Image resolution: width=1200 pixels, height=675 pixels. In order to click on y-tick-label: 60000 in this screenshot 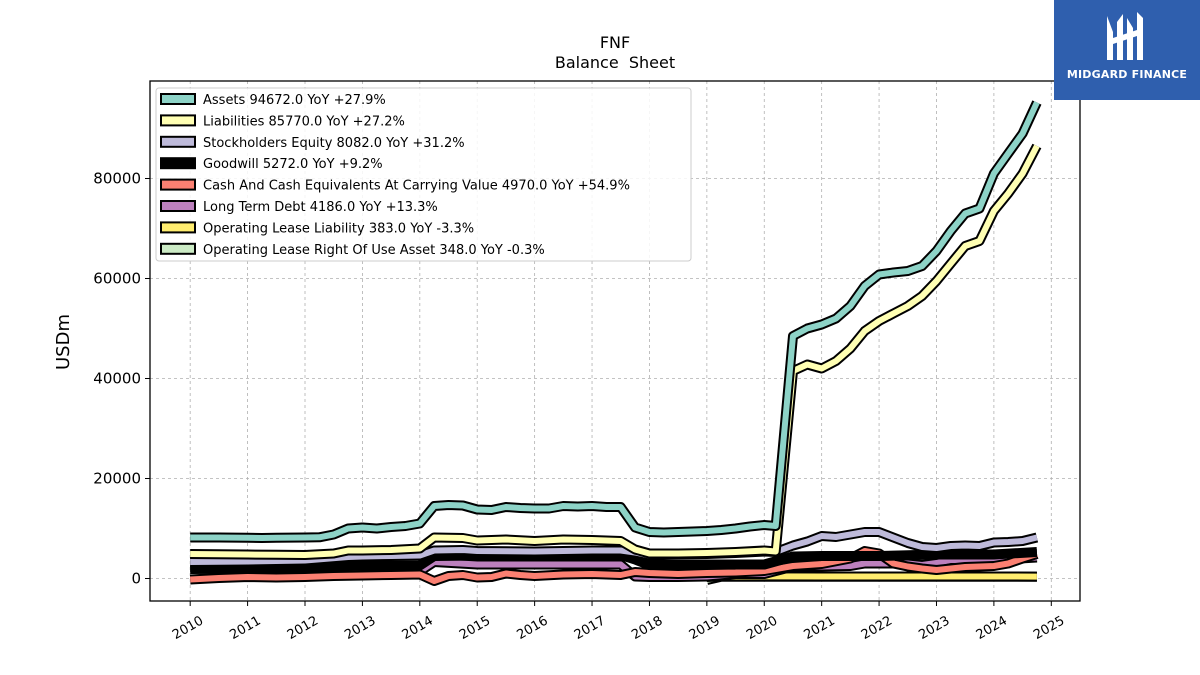, I will do `click(117, 279)`.